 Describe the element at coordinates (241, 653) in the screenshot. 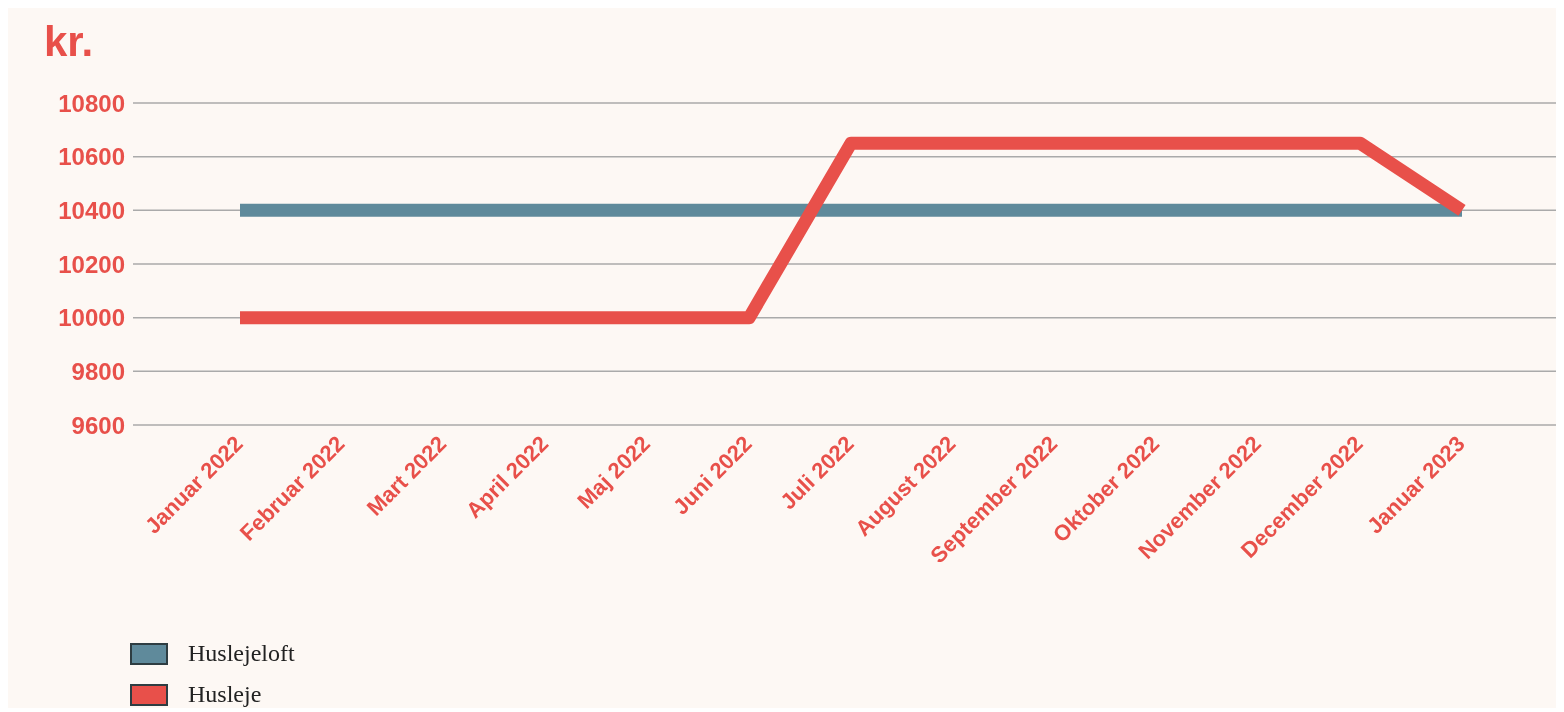

I see `legend-label: Huslejeloft` at that location.